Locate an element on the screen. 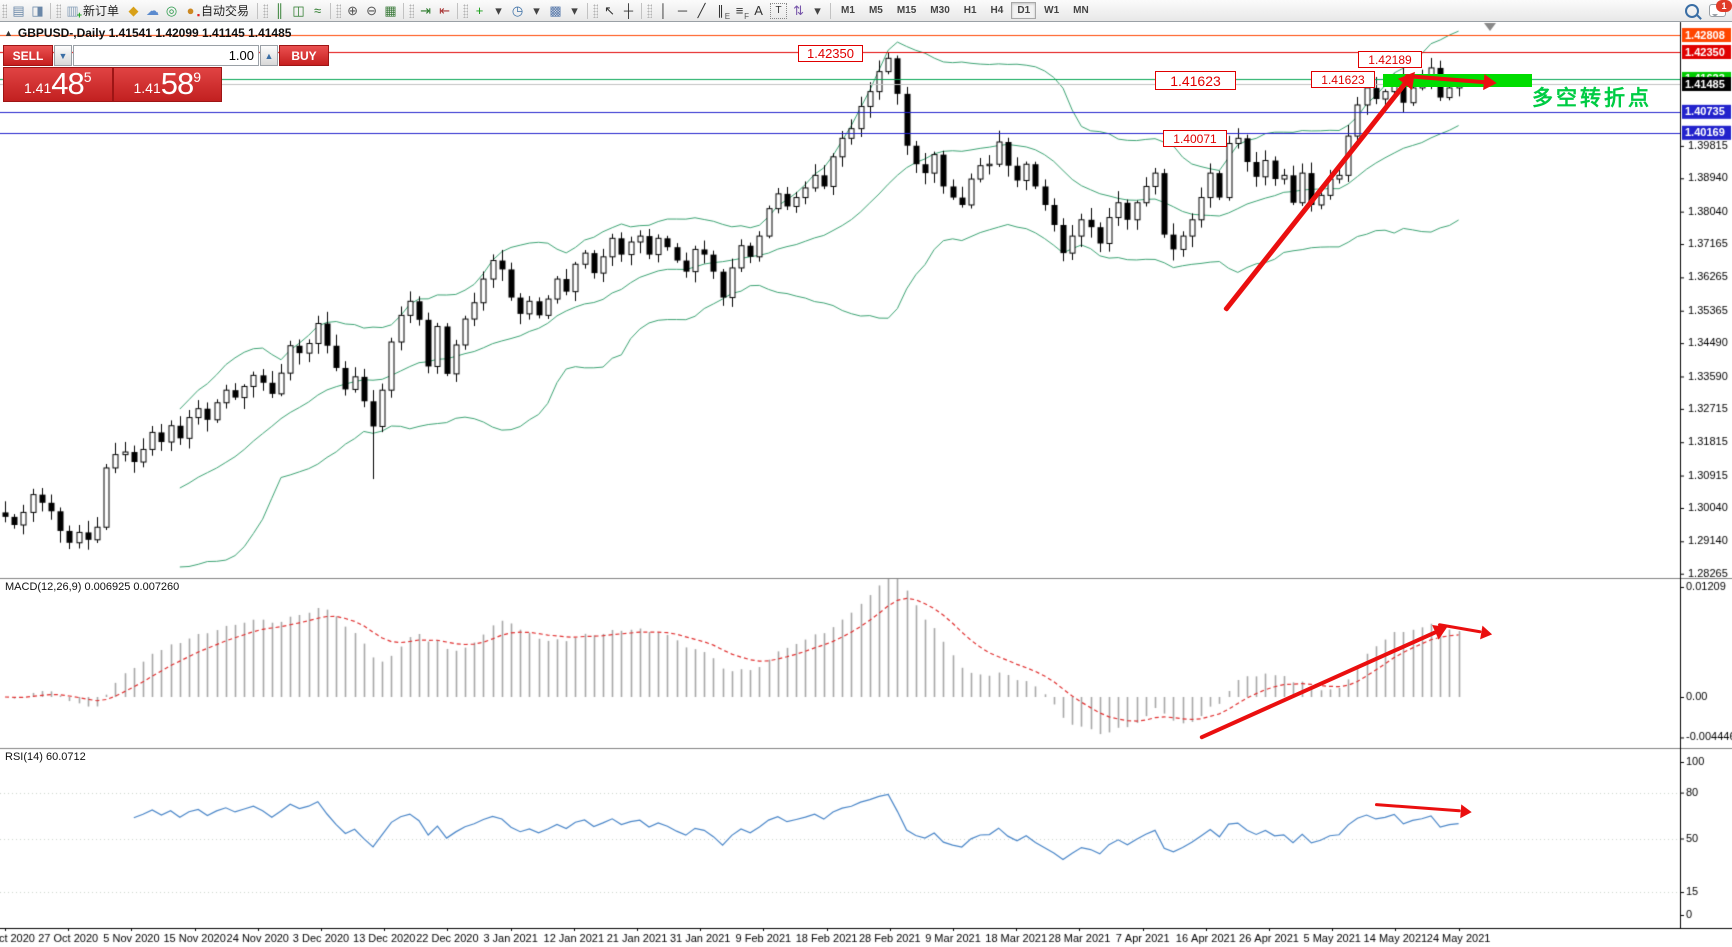 Image resolution: width=1732 pixels, height=947 pixels. autotrading-icon-overlay: ▪ is located at coordinates (198, 14).